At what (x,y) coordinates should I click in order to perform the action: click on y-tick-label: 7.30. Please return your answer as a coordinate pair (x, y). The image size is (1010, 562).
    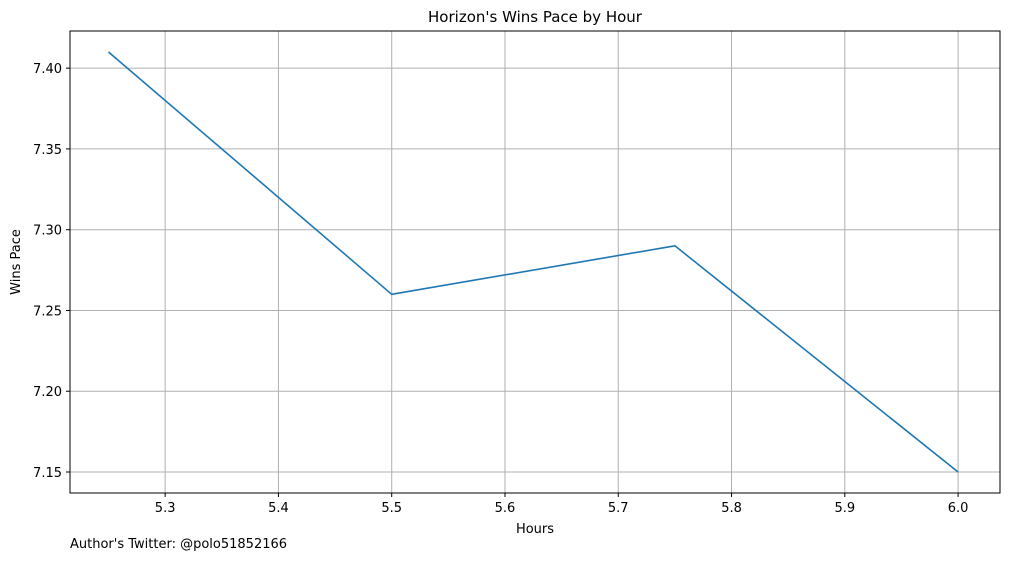
    Looking at the image, I should click on (47, 231).